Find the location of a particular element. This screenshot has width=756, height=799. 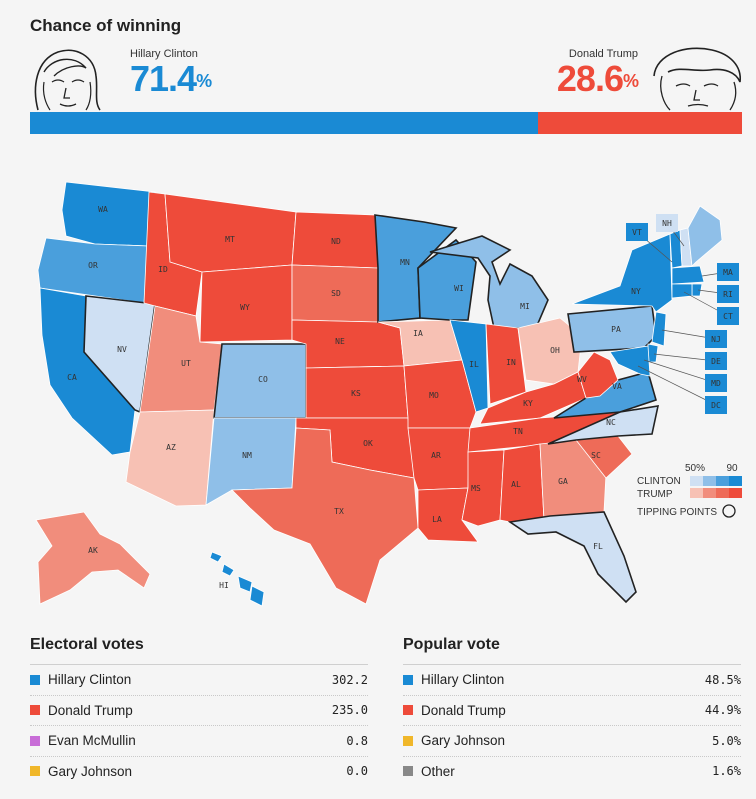

state-label-mo: MO is located at coordinates (434, 395).